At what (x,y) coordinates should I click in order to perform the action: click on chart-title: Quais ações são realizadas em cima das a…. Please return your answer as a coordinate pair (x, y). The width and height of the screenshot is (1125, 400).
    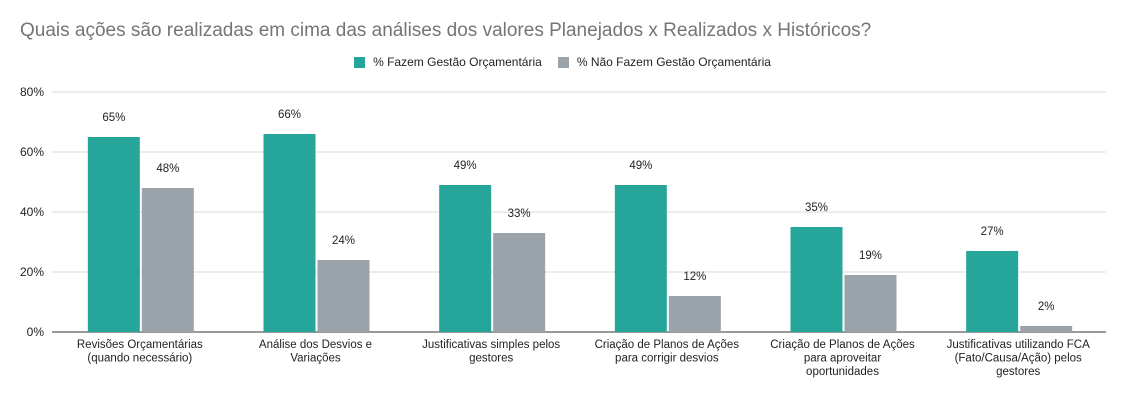
    Looking at the image, I should click on (446, 30).